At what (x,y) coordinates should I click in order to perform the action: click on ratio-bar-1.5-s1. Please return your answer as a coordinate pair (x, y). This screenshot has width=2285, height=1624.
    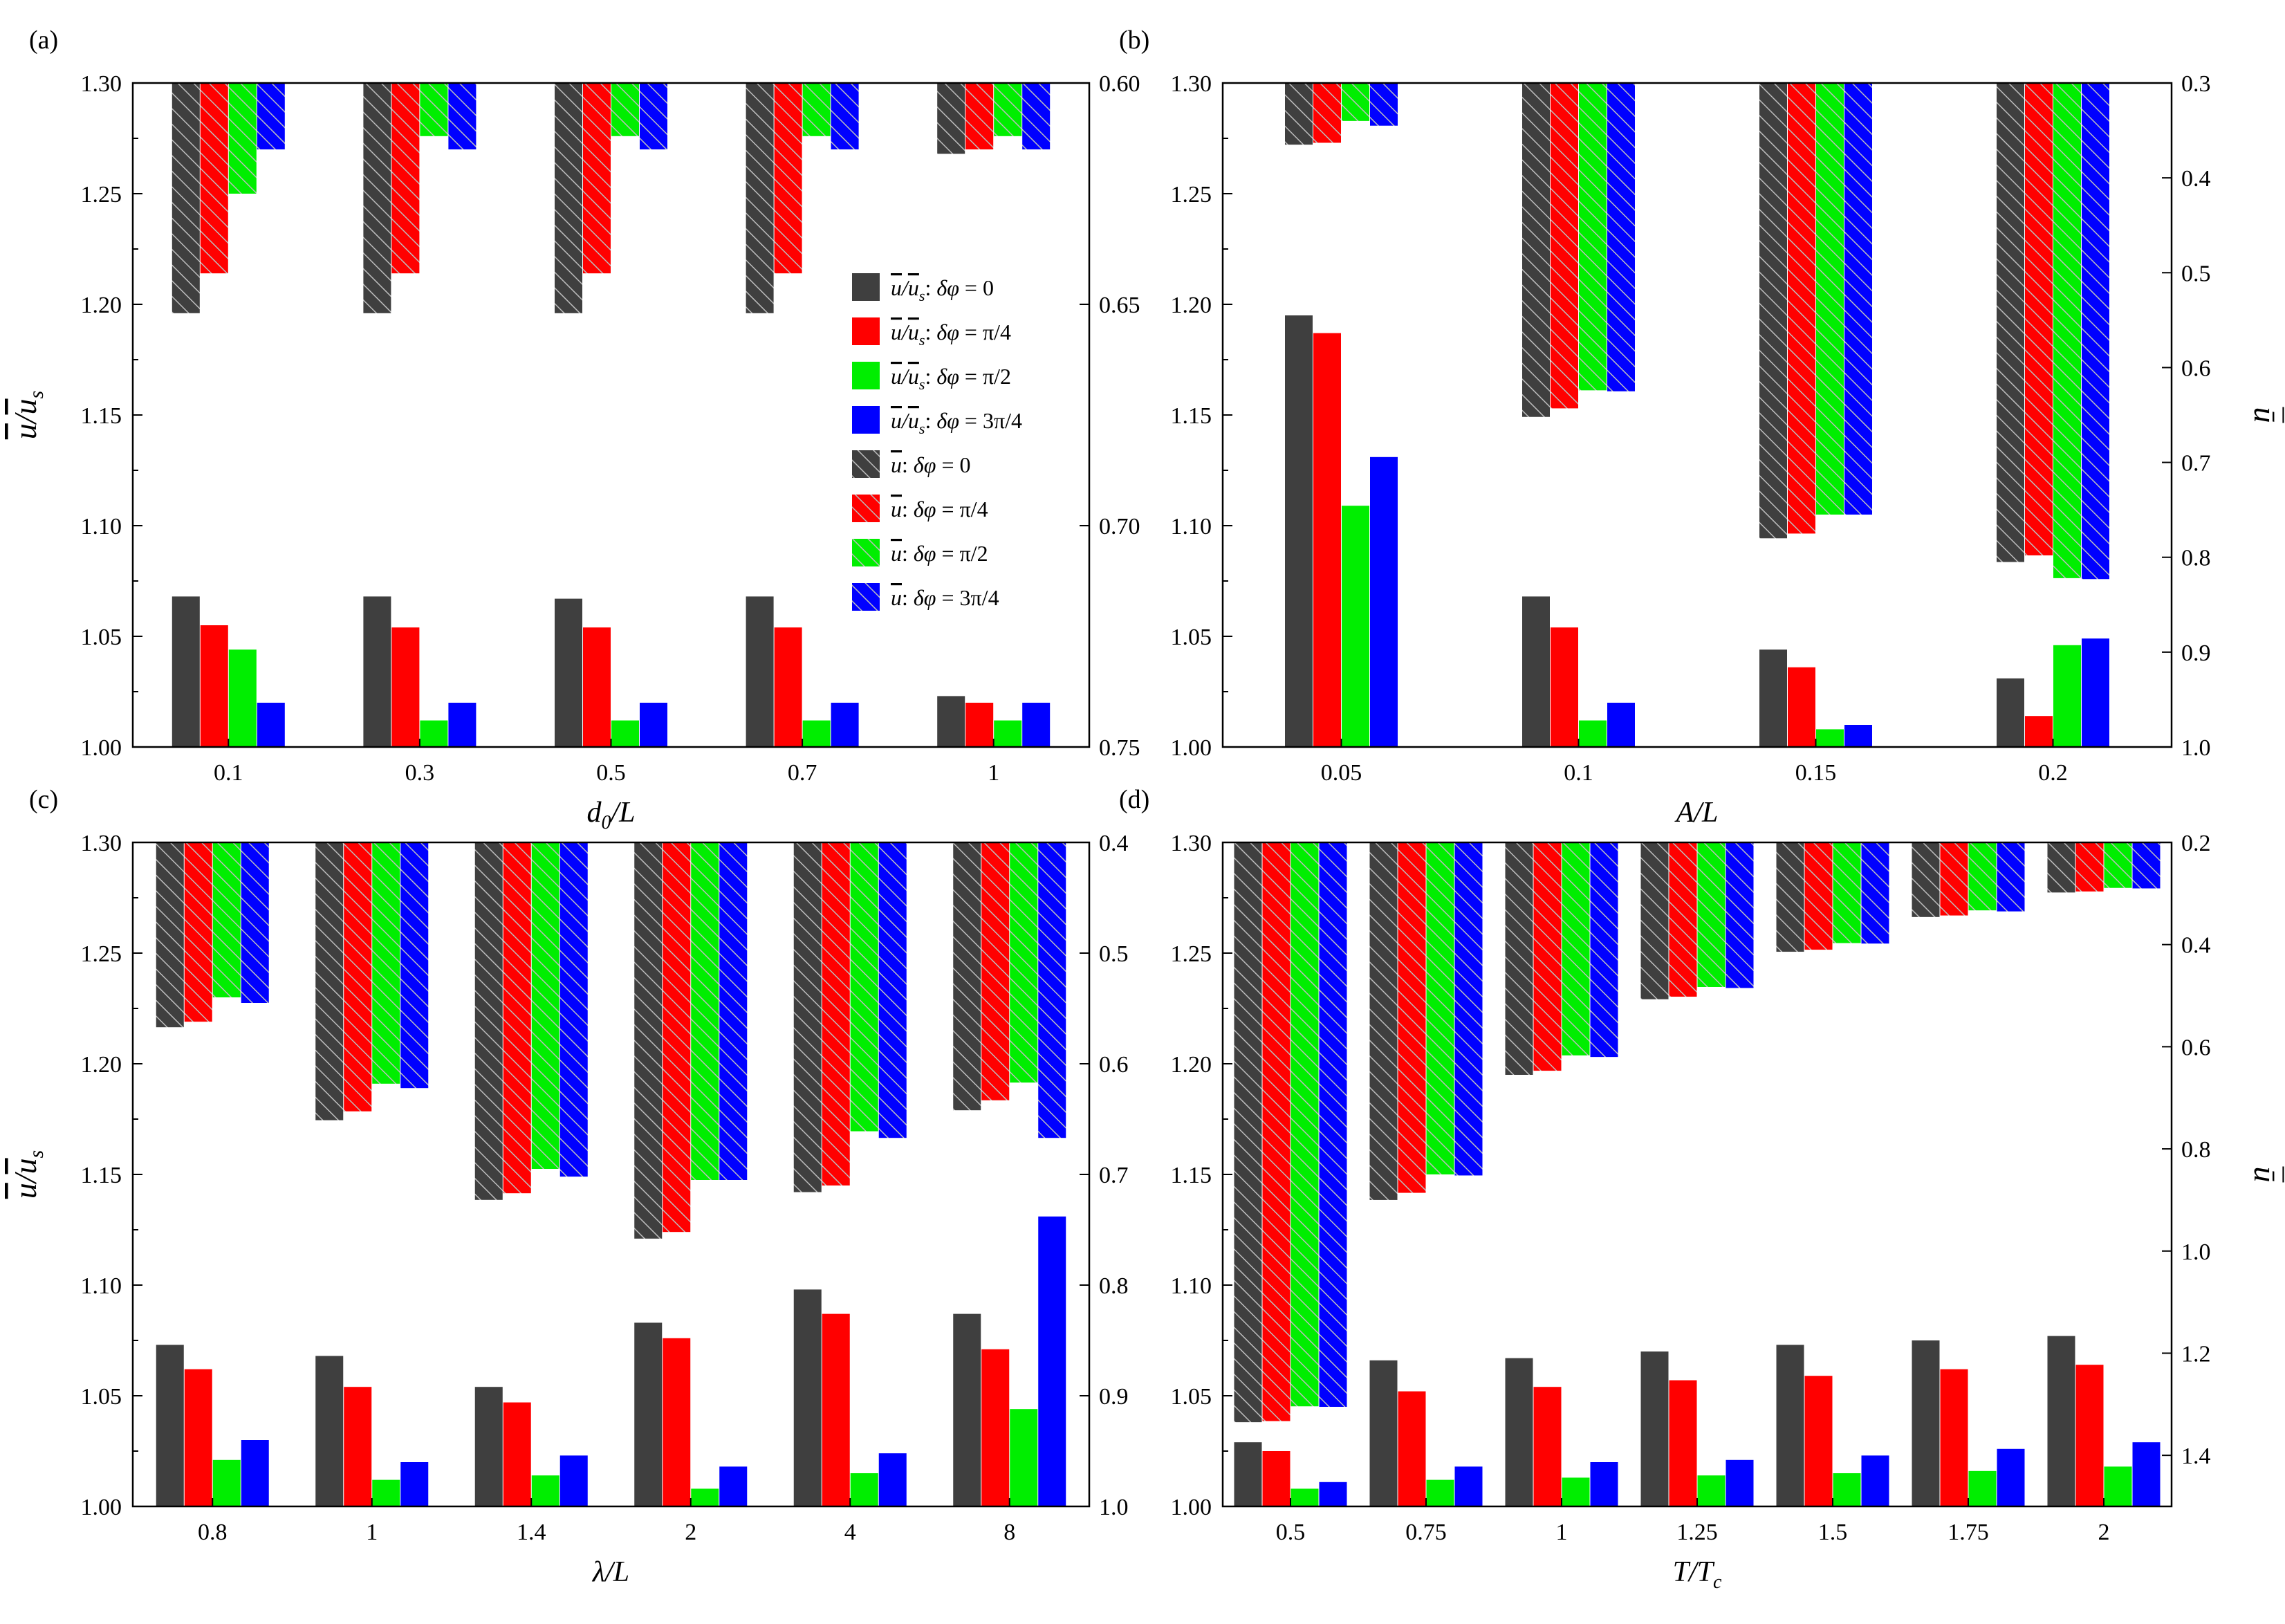
    Looking at the image, I should click on (1819, 1441).